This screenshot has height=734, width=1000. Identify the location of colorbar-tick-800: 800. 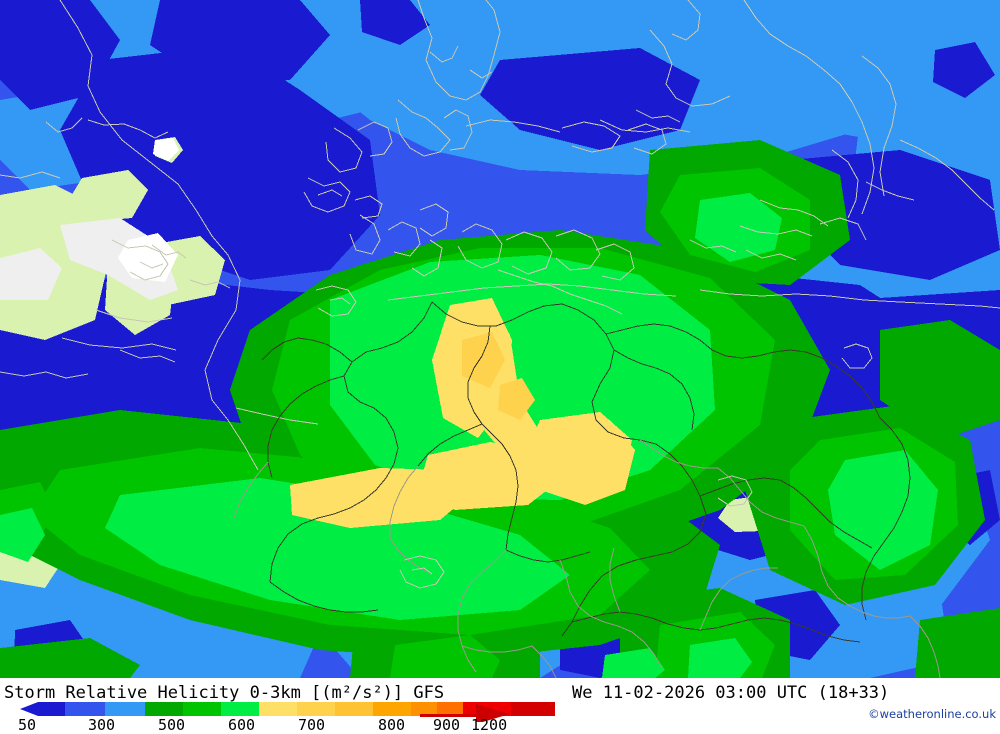
(392, 725).